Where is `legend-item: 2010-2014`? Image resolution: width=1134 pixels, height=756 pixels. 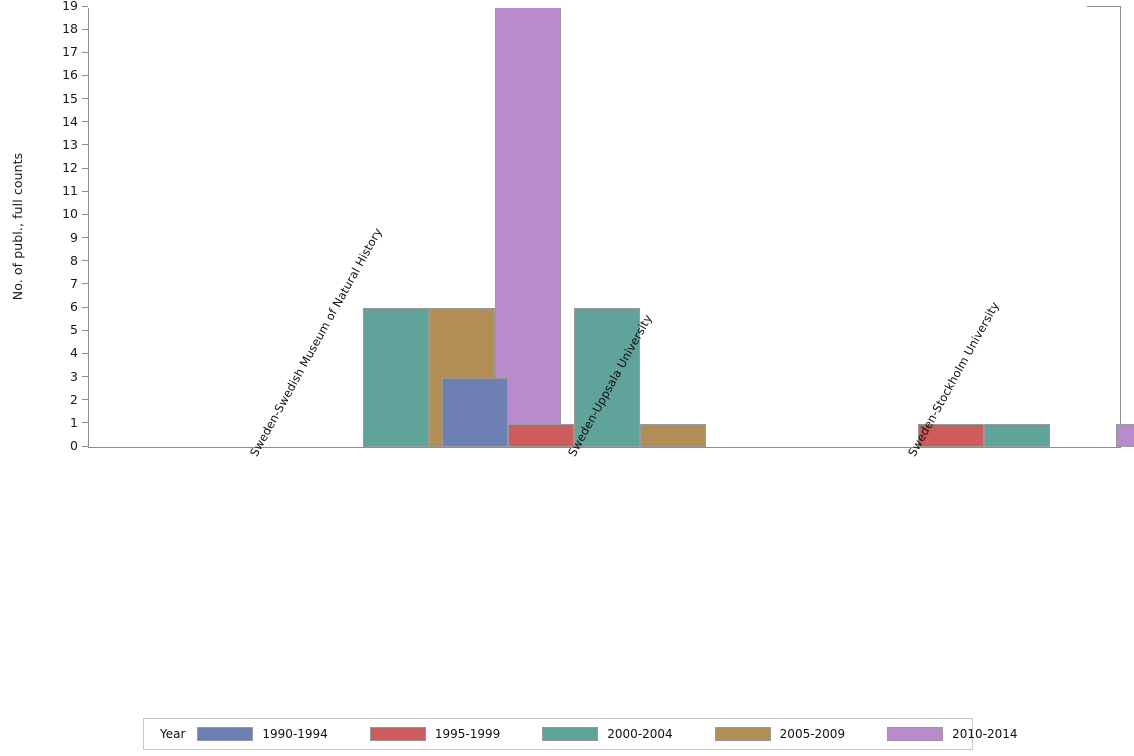 legend-item: 2010-2014 is located at coordinates (952, 734).